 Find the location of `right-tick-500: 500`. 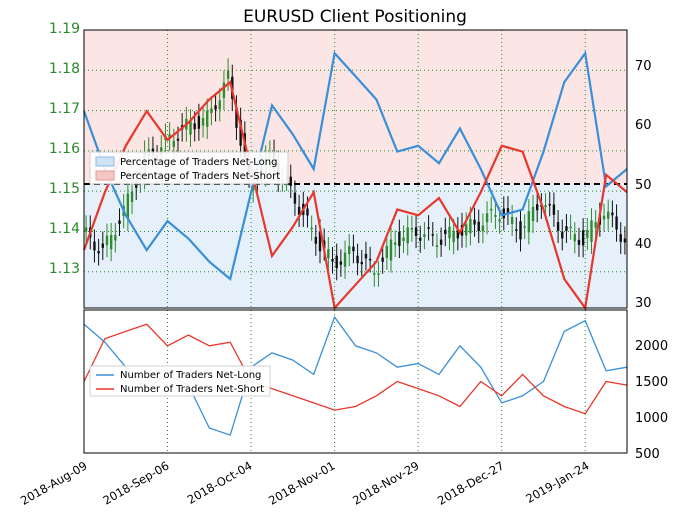

right-tick-500: 500 is located at coordinates (647, 454).